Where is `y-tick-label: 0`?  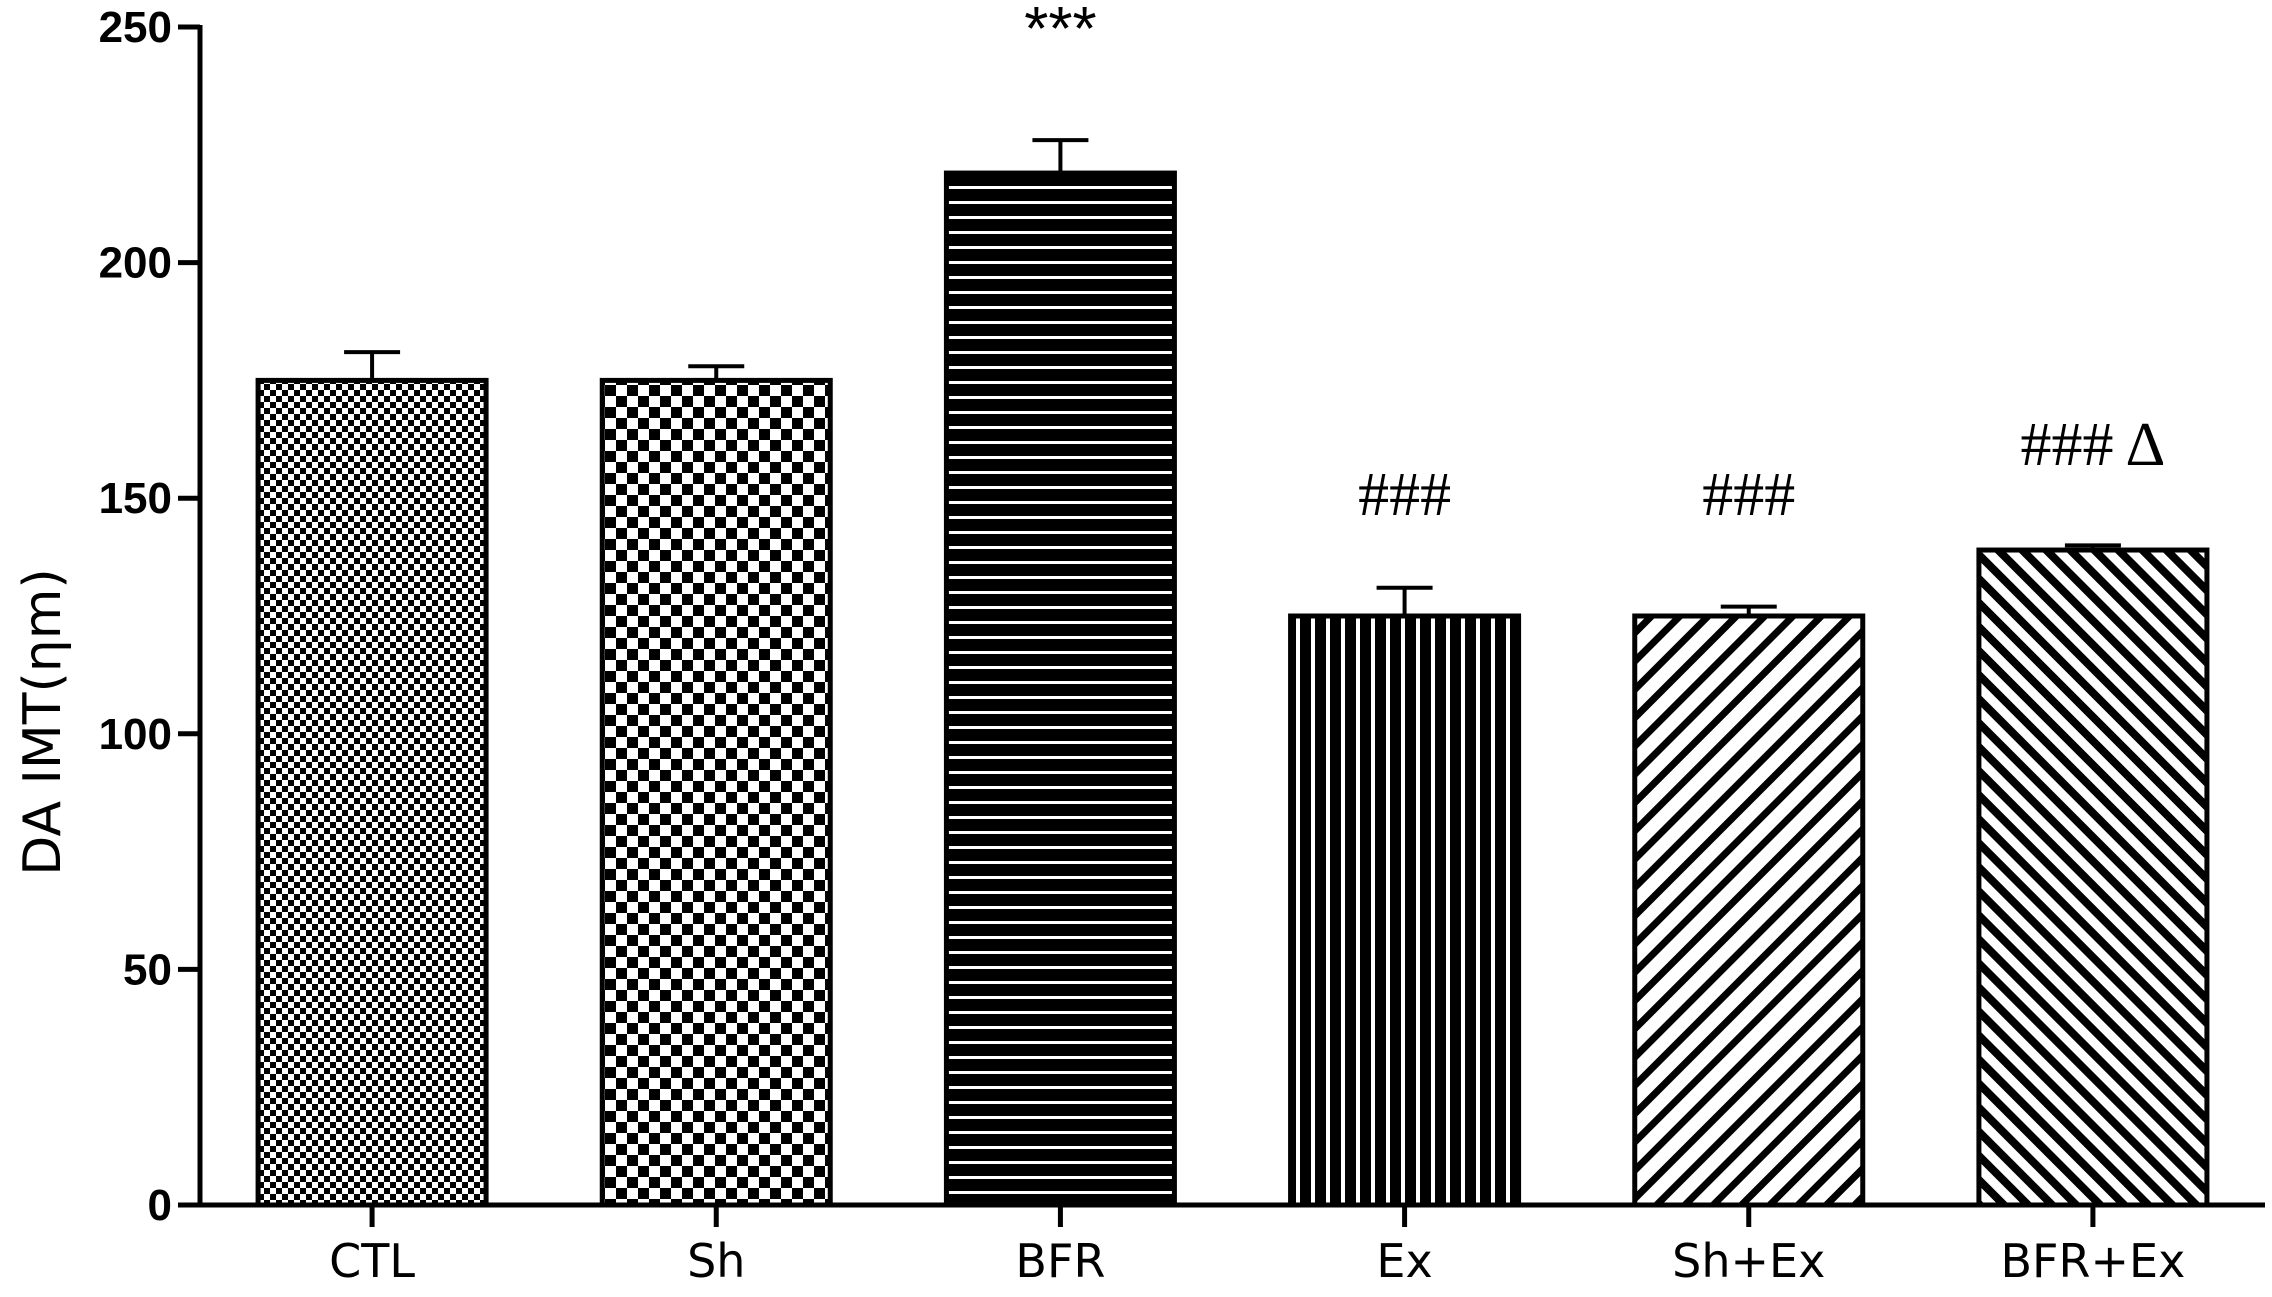
y-tick-label: 0 is located at coordinates (160, 1205).